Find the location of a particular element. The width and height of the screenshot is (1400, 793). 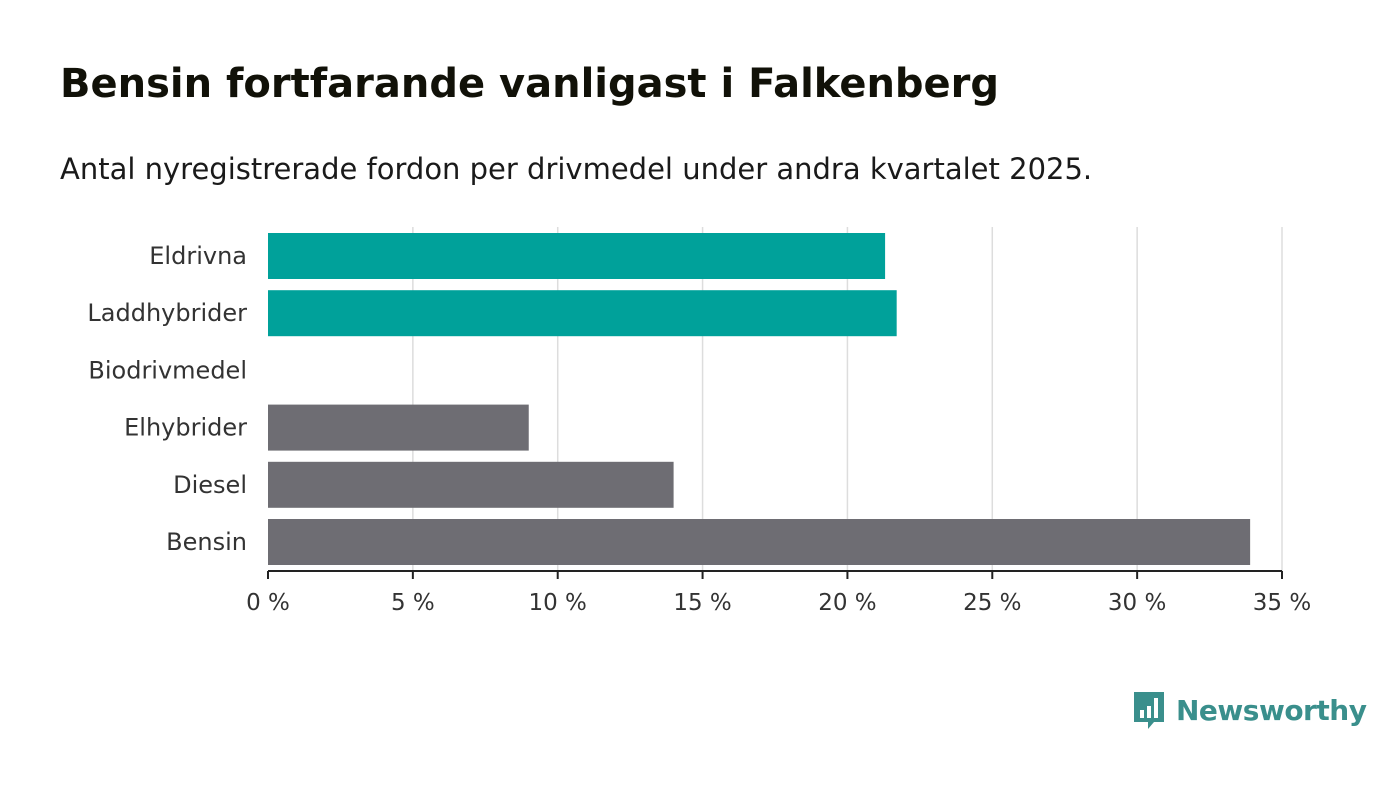

category-label: Bensin is located at coordinates (206, 542).